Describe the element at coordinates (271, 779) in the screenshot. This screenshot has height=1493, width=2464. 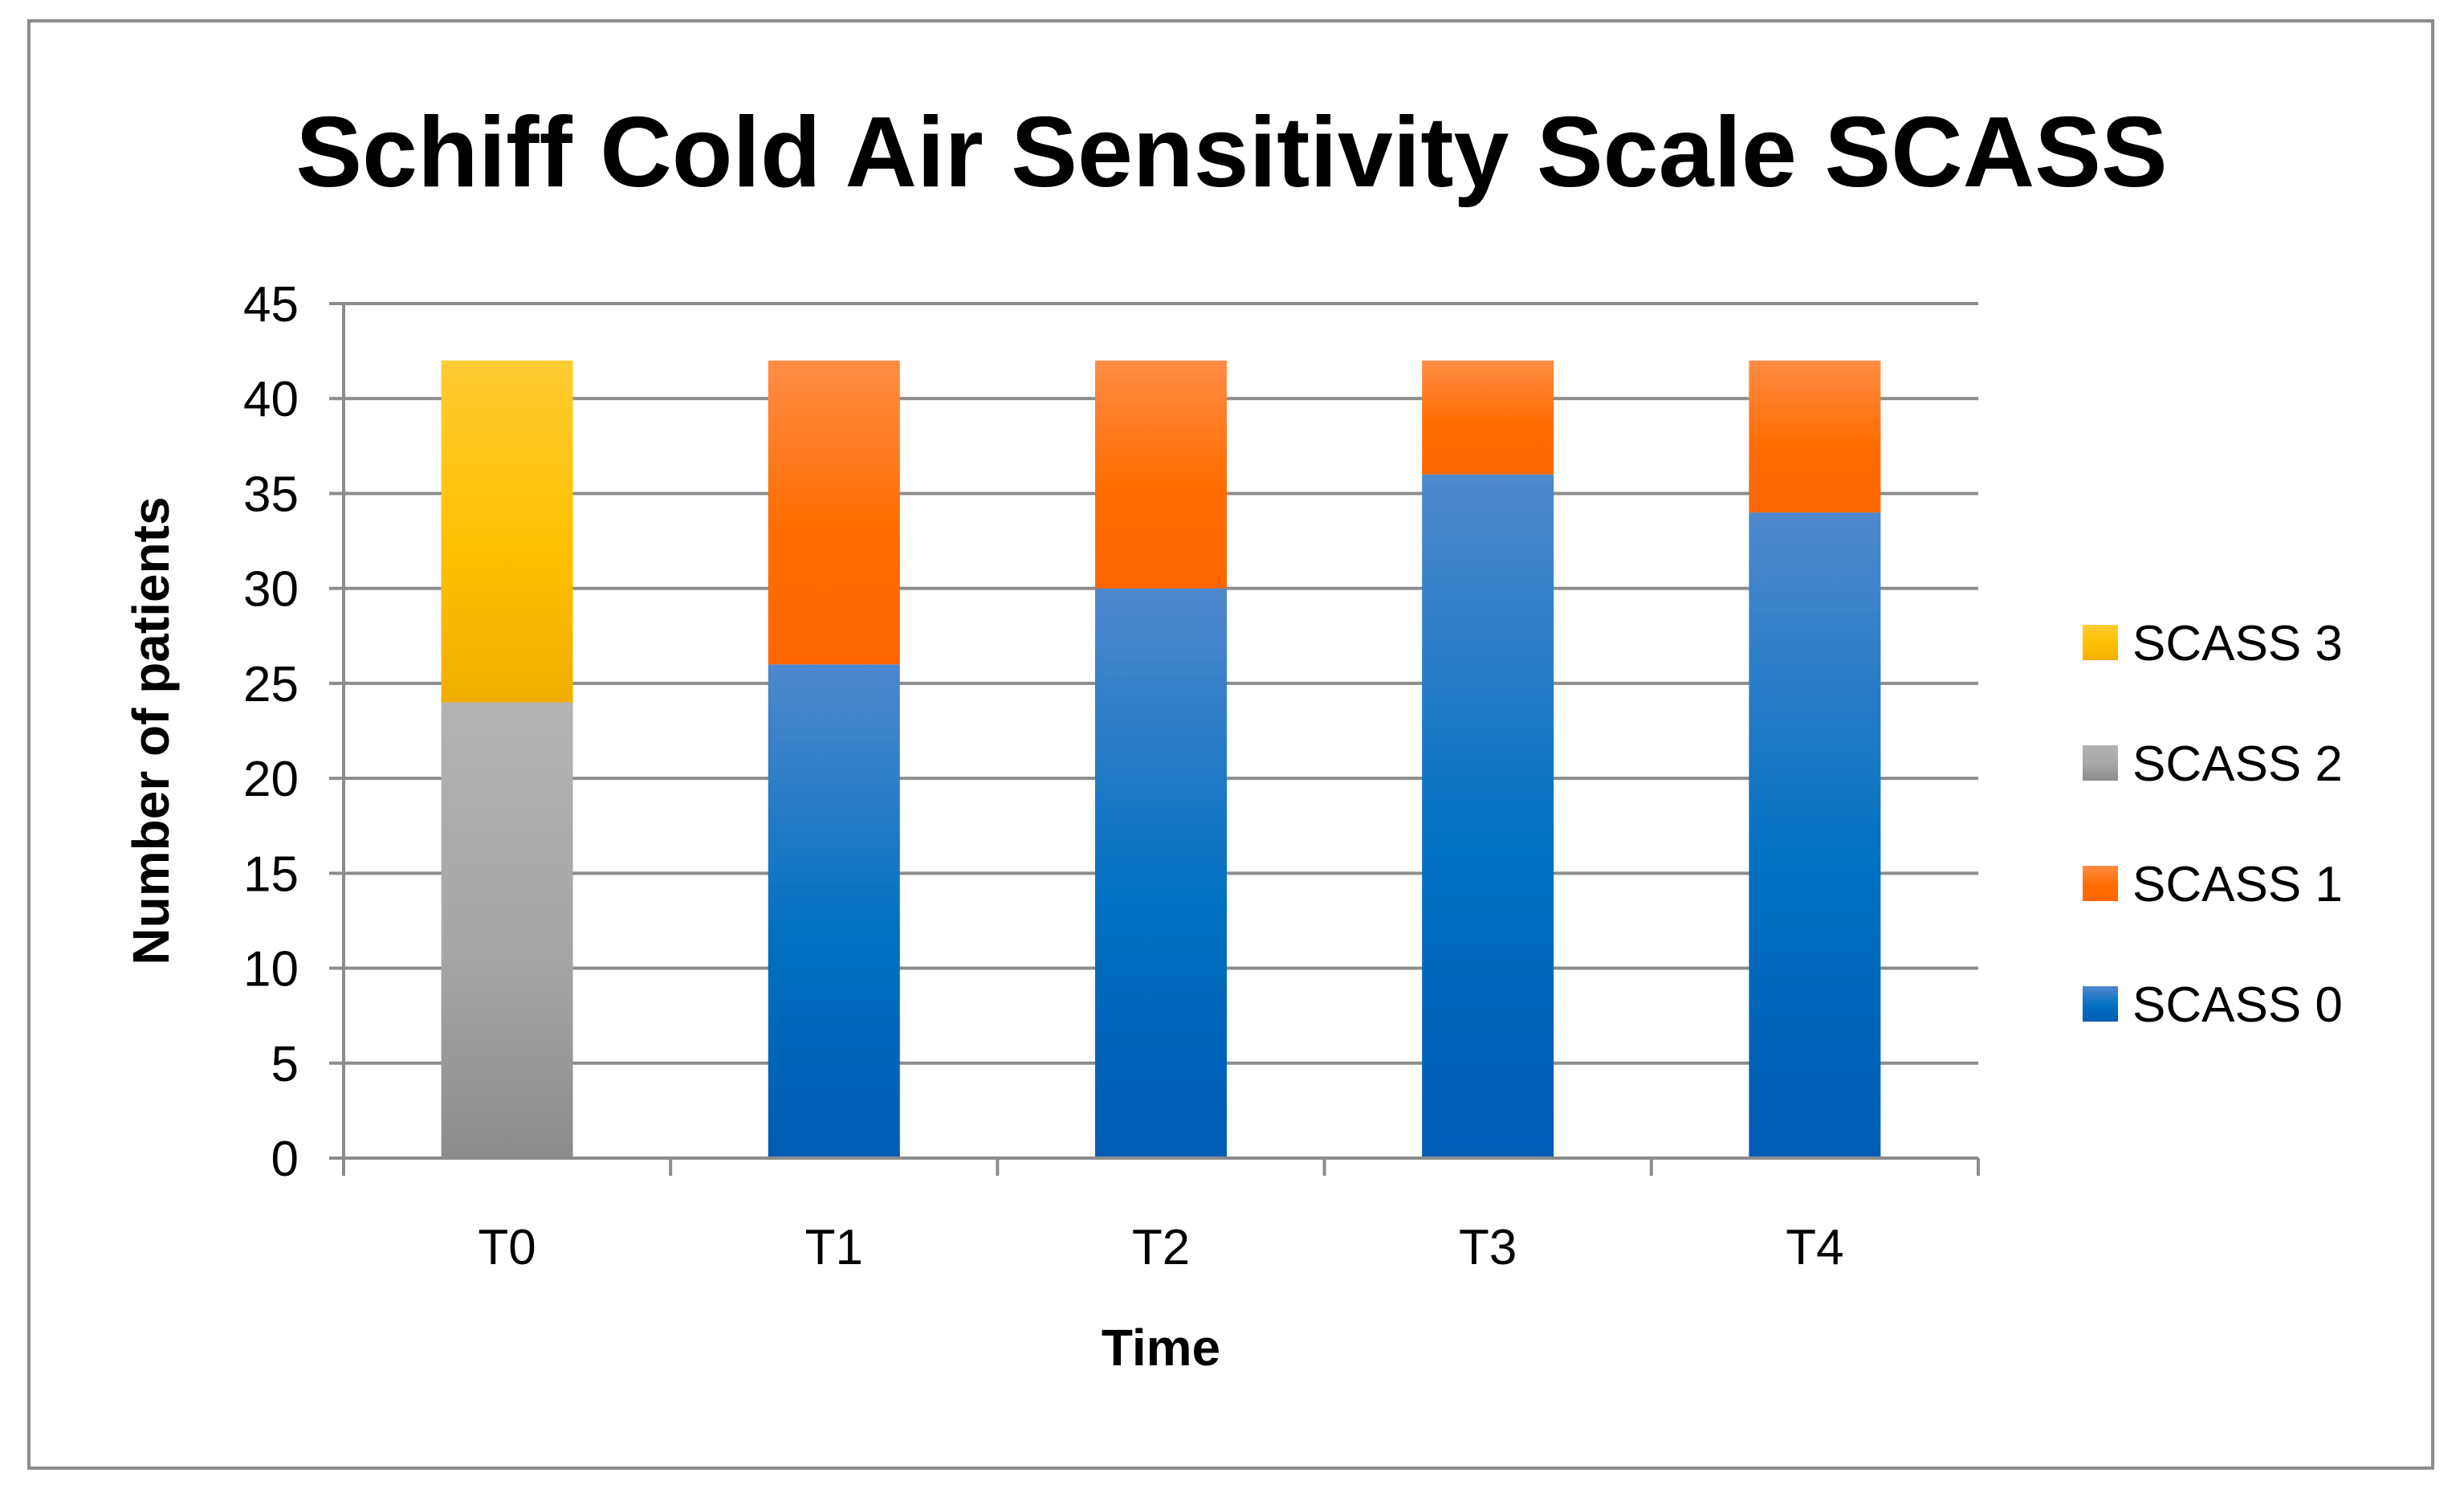
I see `y-tick-label-20: 20` at that location.